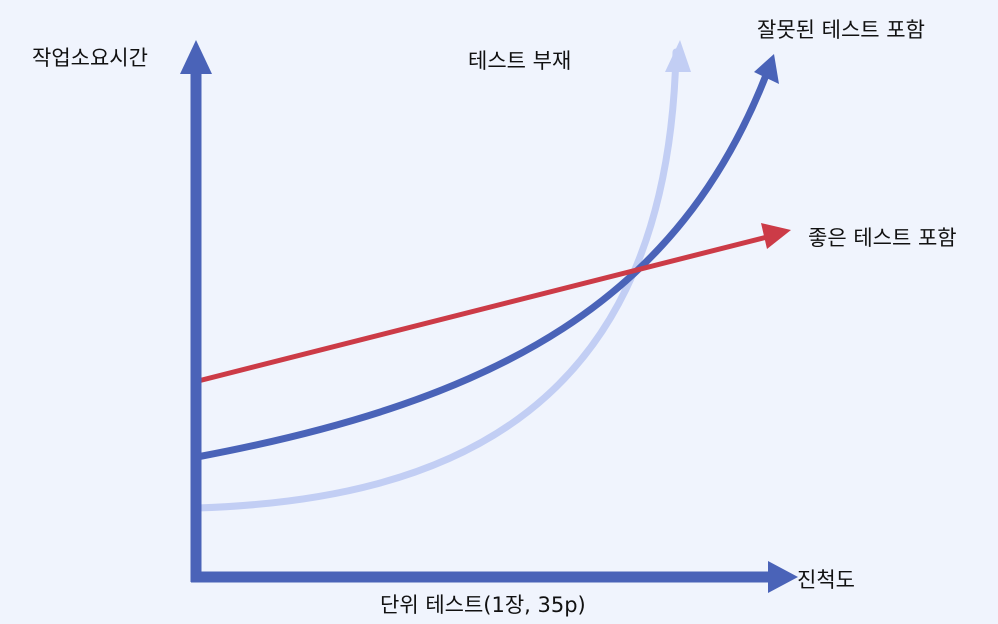 The image size is (998, 624). What do you see at coordinates (483, 605) in the screenshot?
I see `caption: 단위 테스트(1장, 35p)` at bounding box center [483, 605].